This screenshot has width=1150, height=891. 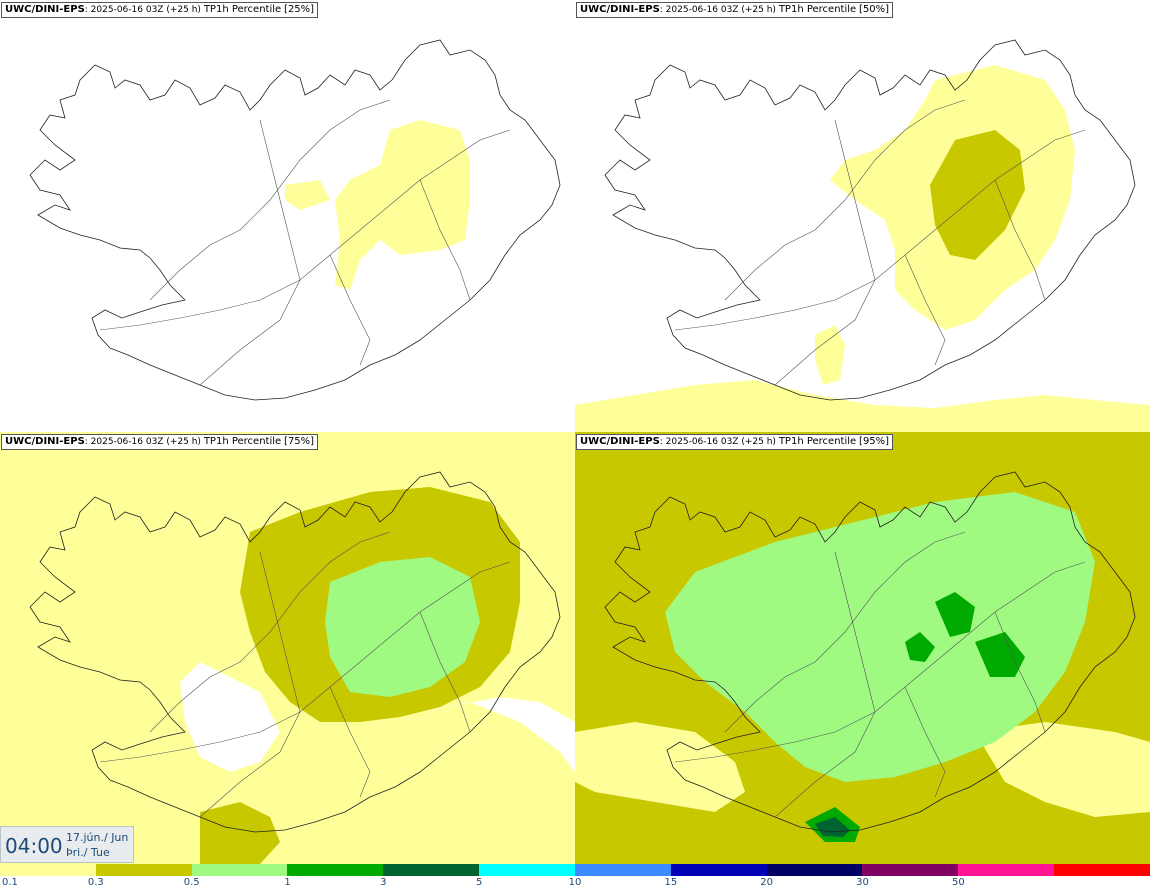 What do you see at coordinates (97, 837) in the screenshot?
I see `valid-date: 17.jún./ Jun` at bounding box center [97, 837].